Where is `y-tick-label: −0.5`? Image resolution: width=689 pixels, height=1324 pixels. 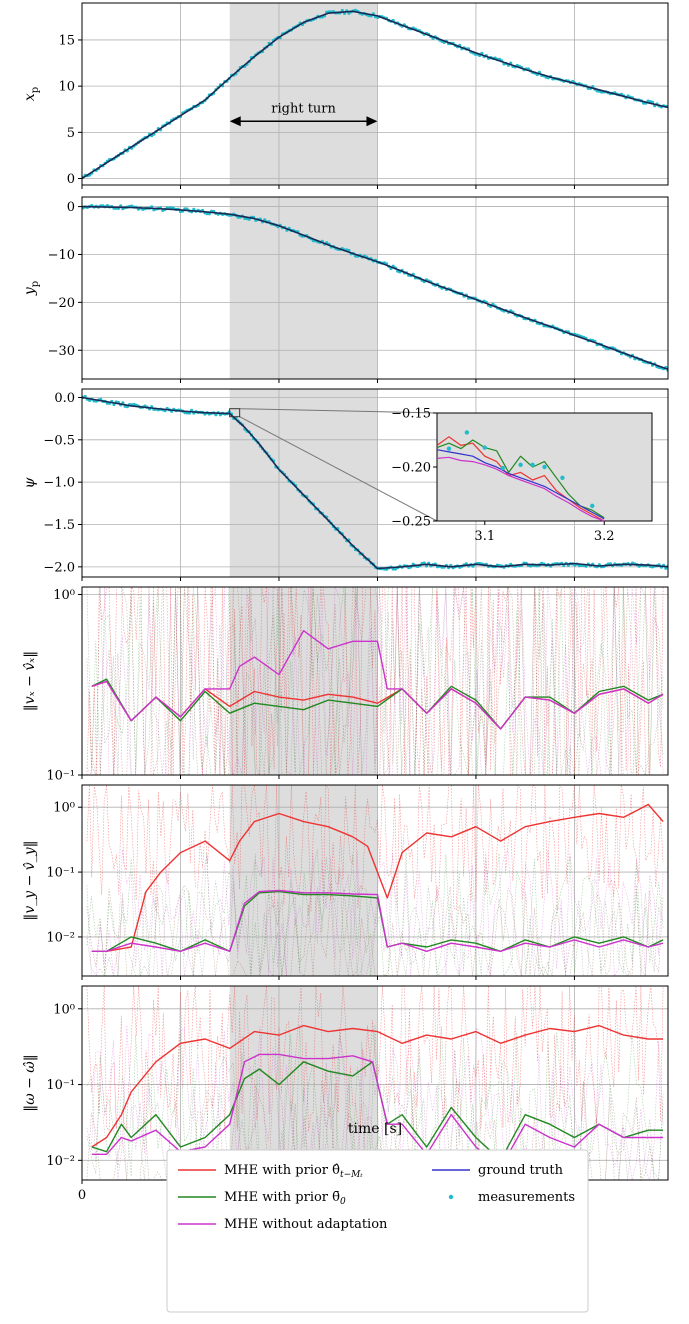 y-tick-label: −0.5 is located at coordinates (59, 440).